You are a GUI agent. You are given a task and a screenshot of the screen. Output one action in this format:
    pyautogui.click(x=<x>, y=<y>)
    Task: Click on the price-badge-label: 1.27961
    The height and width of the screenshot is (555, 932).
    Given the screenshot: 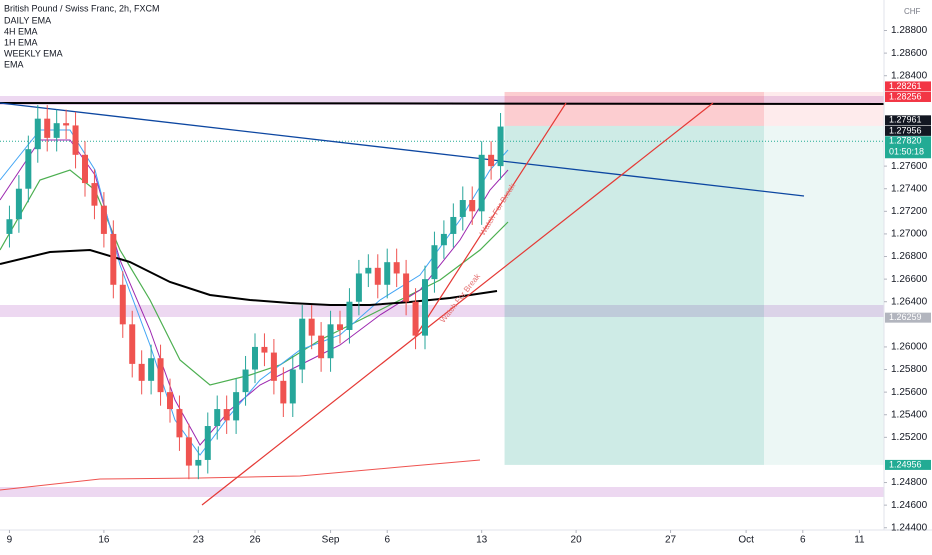 What is the action you would take?
    pyautogui.click(x=905, y=120)
    